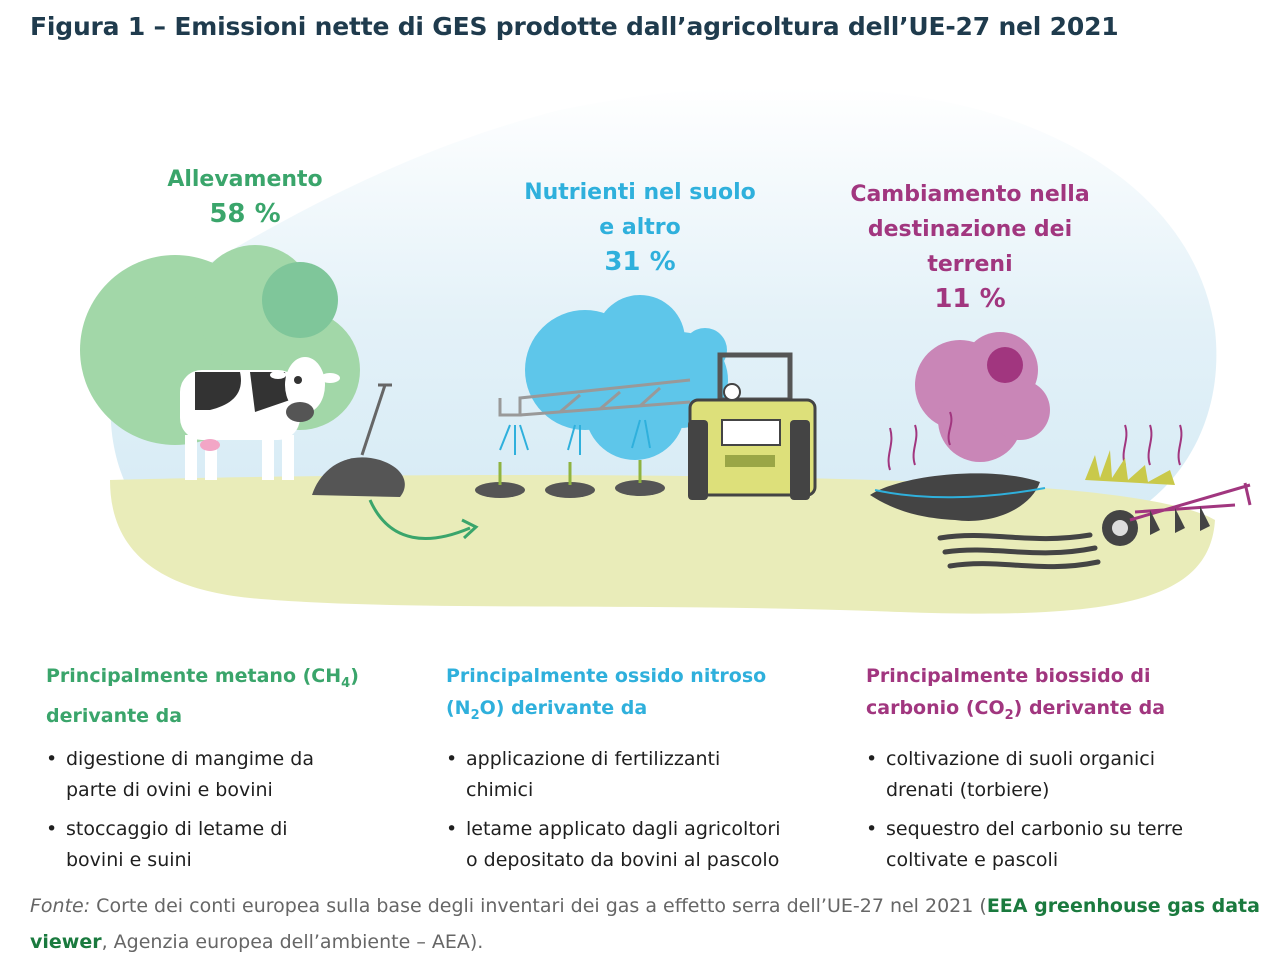 The image size is (1280, 971). What do you see at coordinates (575, 437) in the screenshot?
I see `spray-icon` at bounding box center [575, 437].